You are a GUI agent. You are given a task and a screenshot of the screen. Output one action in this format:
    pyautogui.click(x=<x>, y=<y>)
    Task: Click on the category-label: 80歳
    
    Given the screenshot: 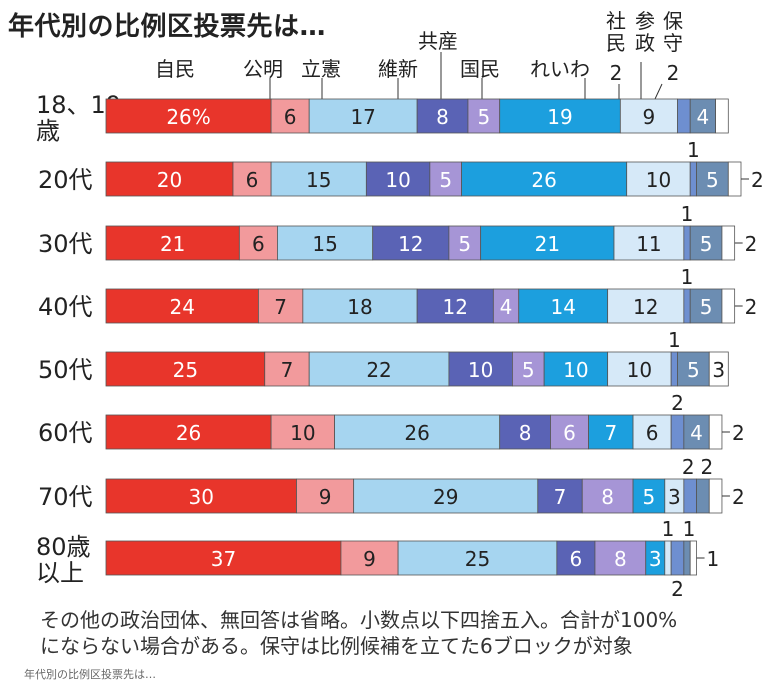 What is the action you would take?
    pyautogui.click(x=63, y=547)
    